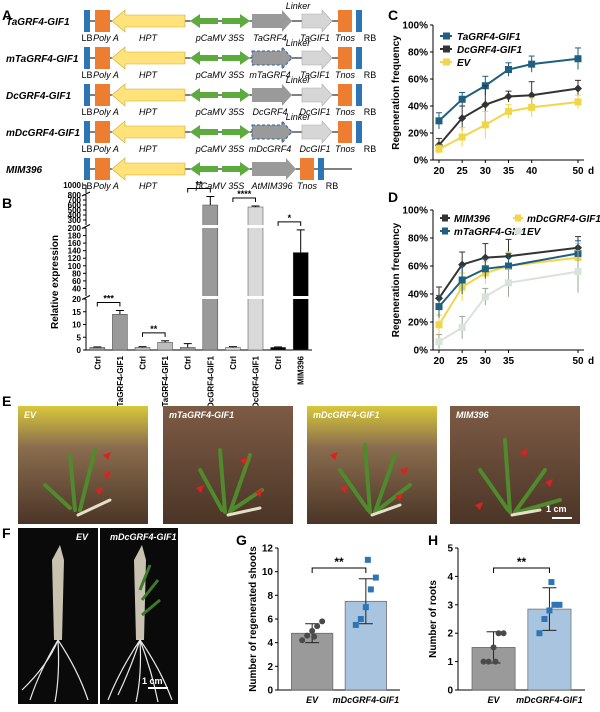 The image size is (600, 712). What do you see at coordinates (76, 288) in the screenshot?
I see `y-tick-label: 40` at bounding box center [76, 288].